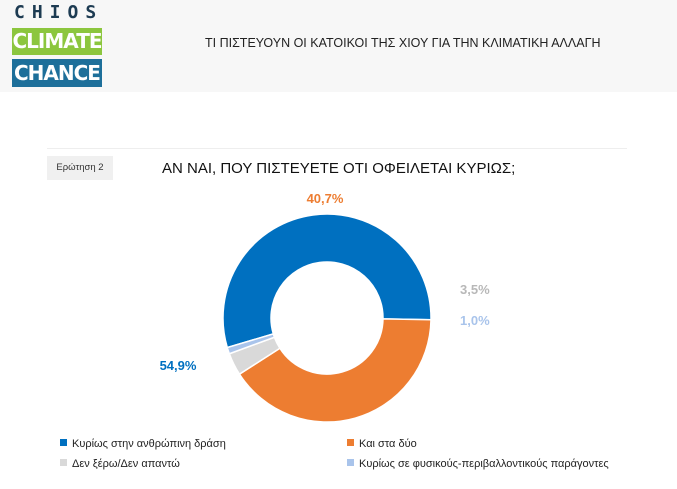  I want to click on legend-label: Κυρίως στην ανθρώπινη δράση, so click(149, 444).